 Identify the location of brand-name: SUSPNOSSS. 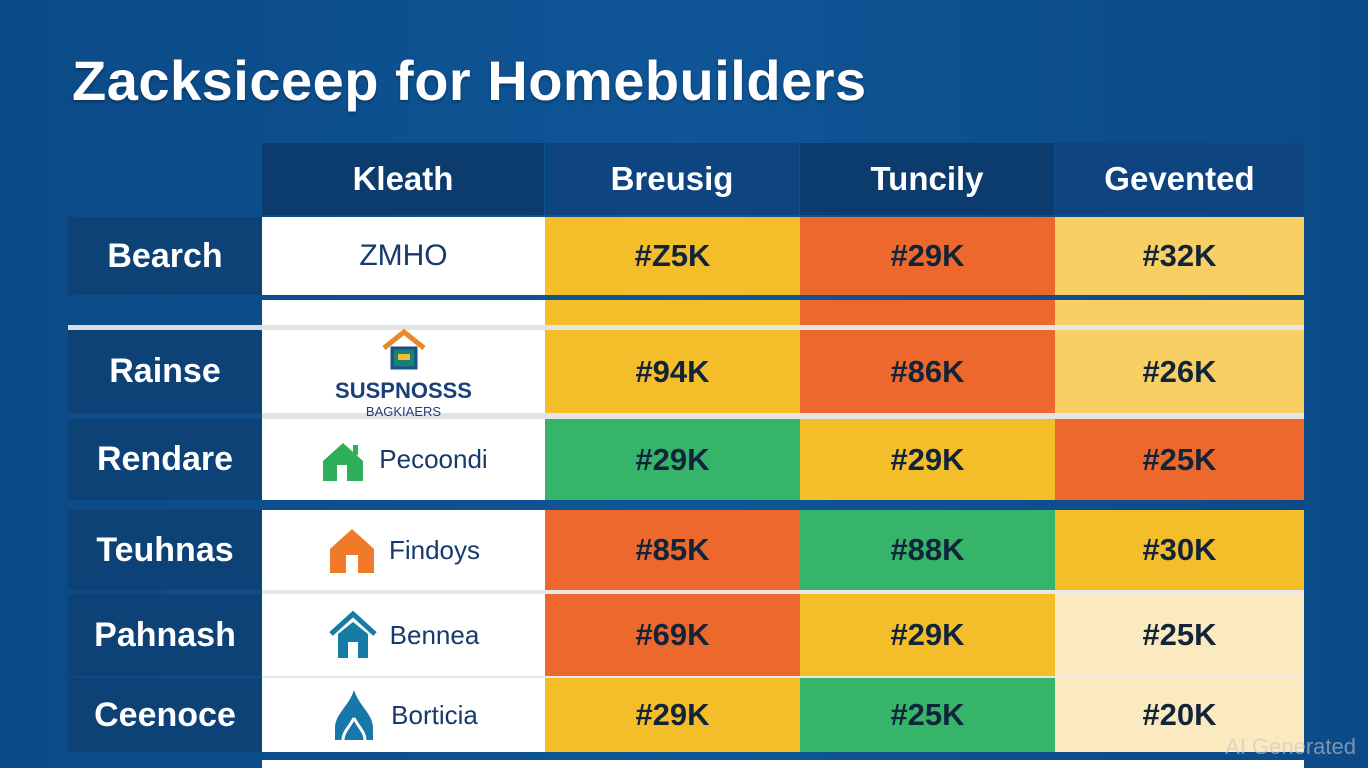
(403, 390).